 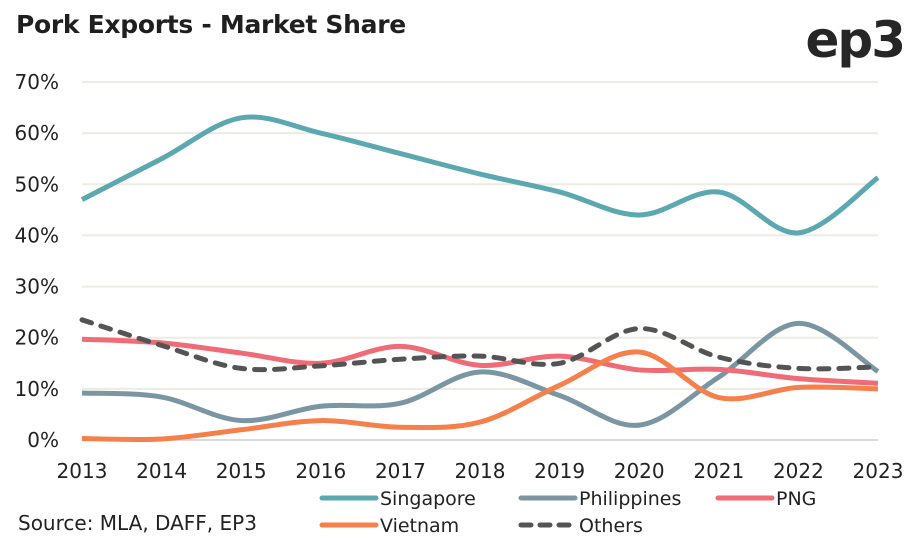 I want to click on y-axis-ticks: 0% 10% 20% 30% 40% 50% 60% 70%, so click(x=37, y=261).